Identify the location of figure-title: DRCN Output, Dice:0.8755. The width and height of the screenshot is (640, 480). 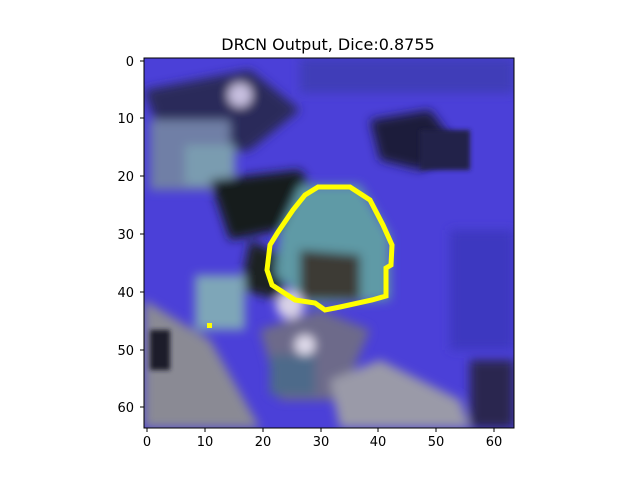
(327, 44).